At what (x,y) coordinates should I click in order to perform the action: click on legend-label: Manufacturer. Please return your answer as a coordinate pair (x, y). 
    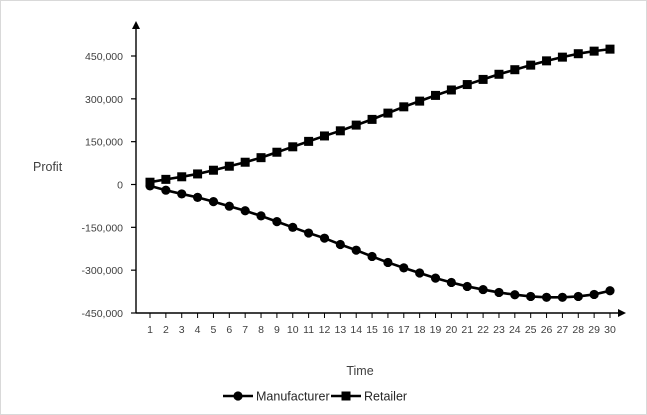
    Looking at the image, I should click on (293, 397).